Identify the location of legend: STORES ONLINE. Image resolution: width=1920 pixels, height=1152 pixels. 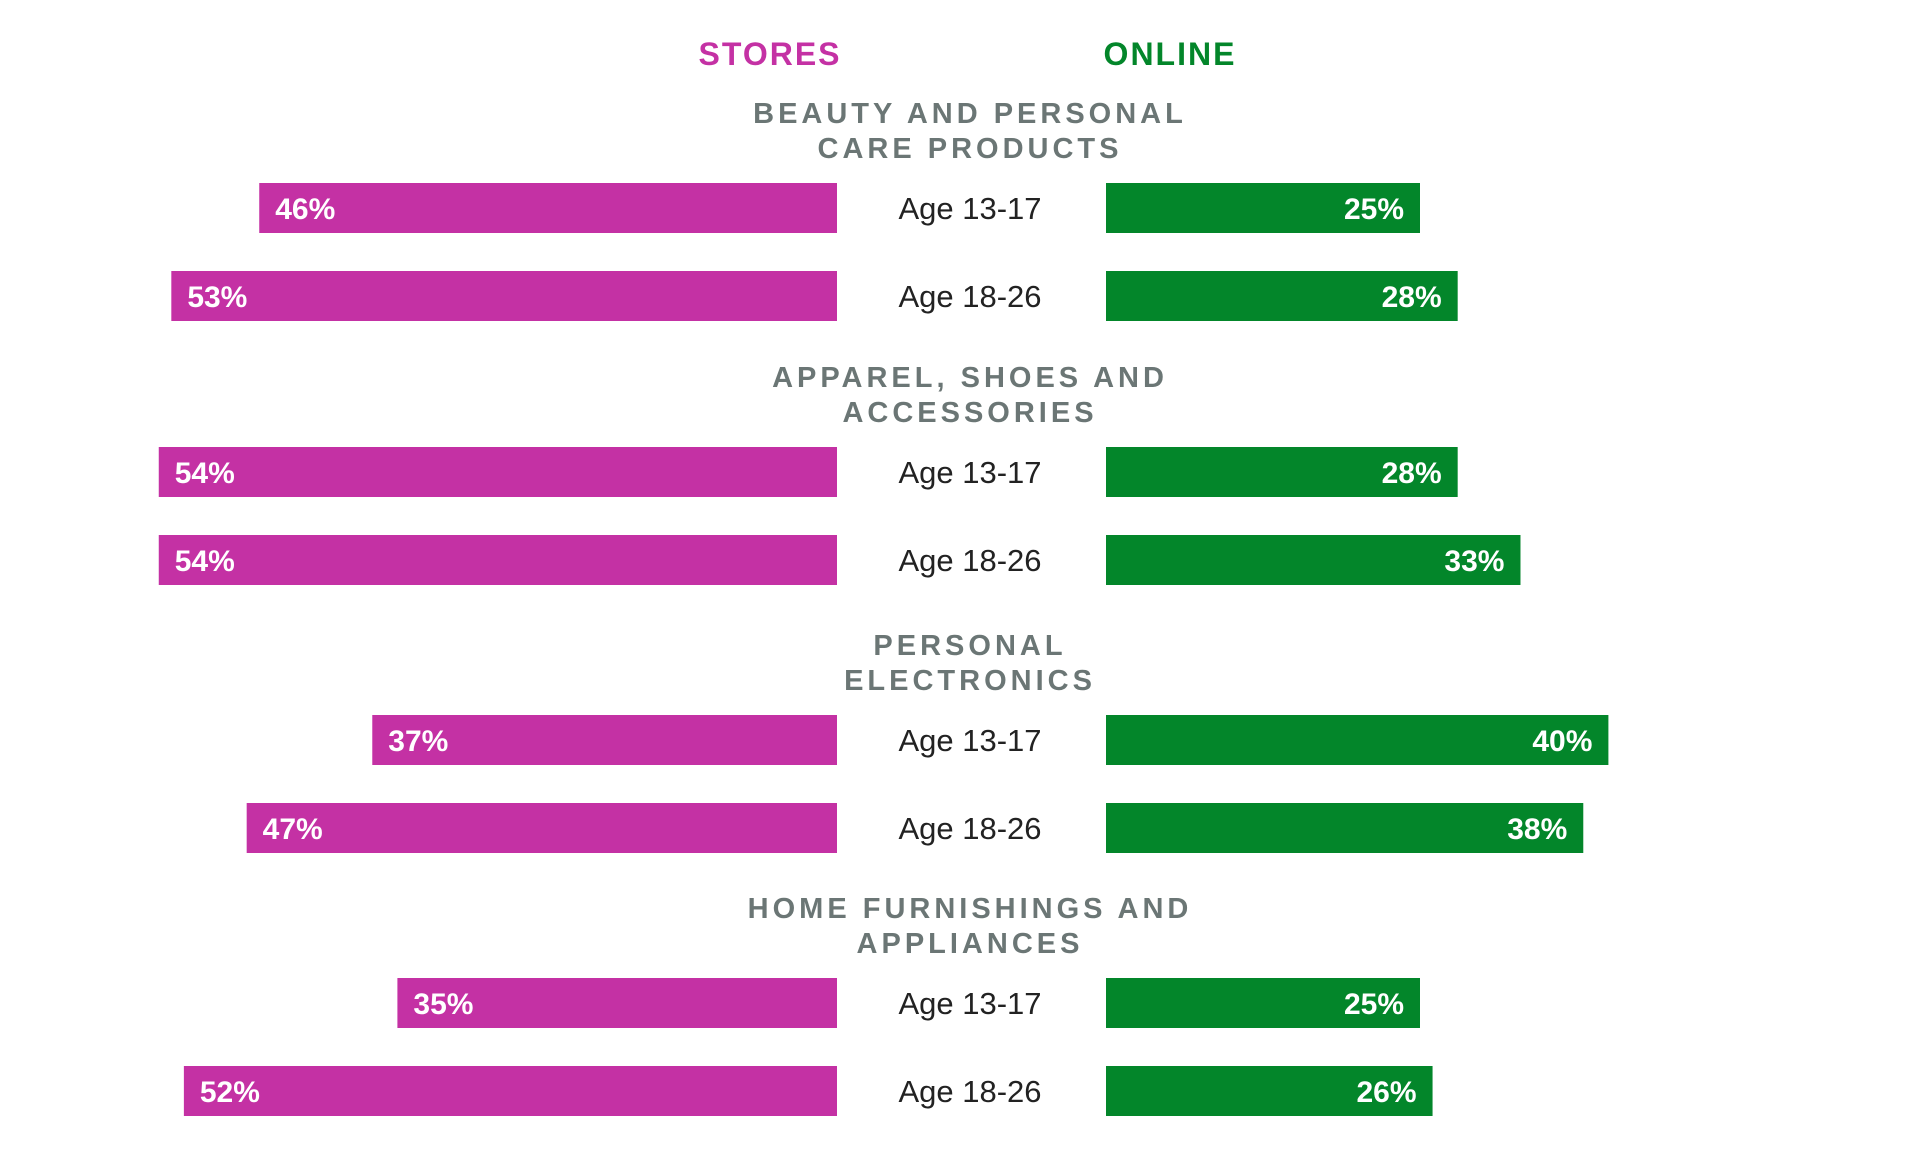
(968, 54).